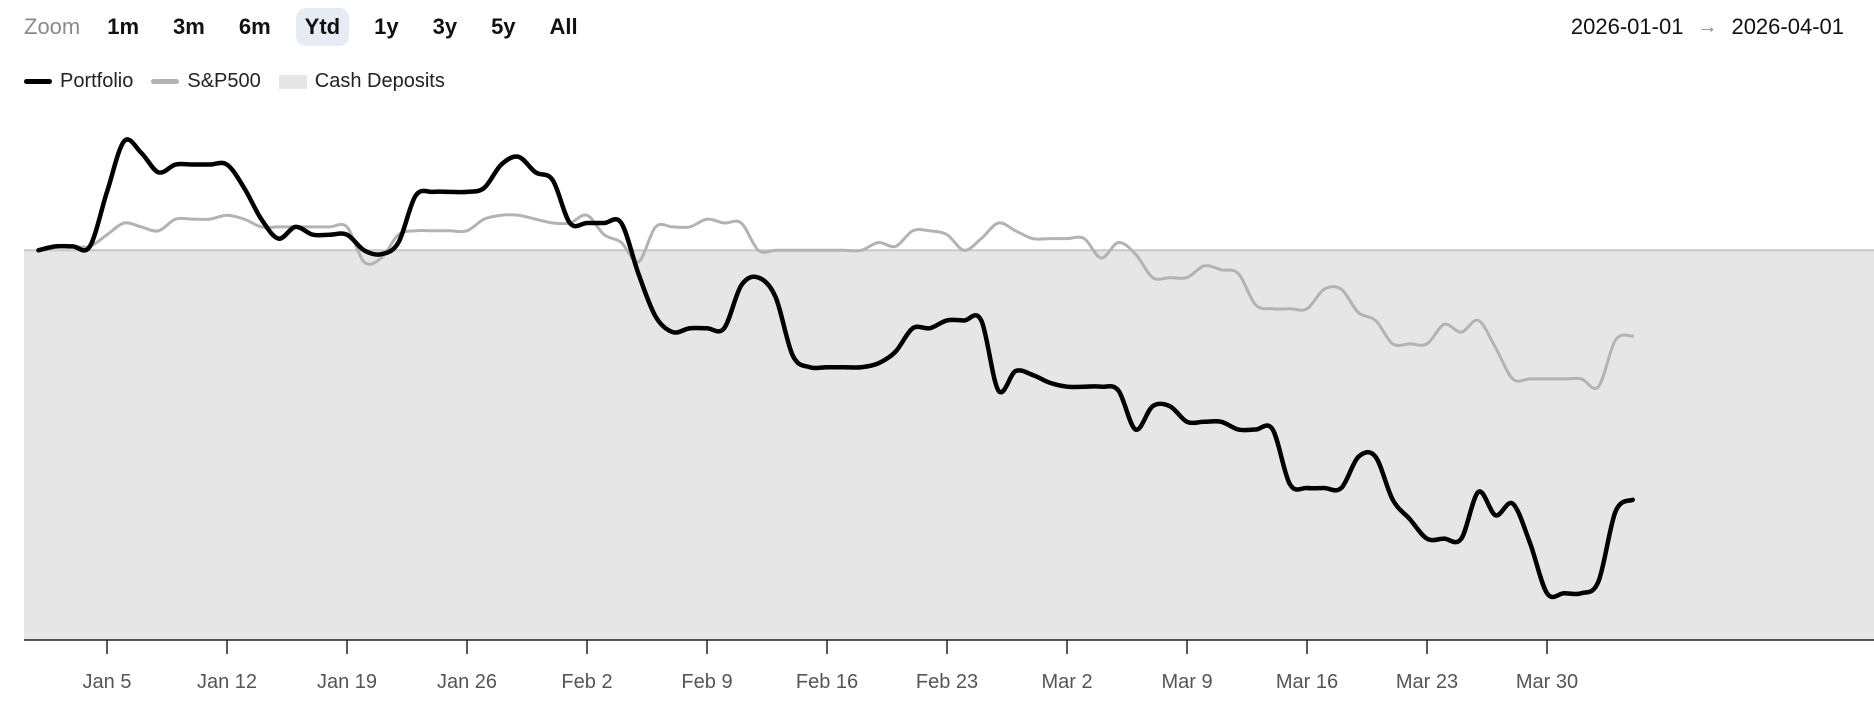 The image size is (1874, 714). What do you see at coordinates (379, 81) in the screenshot?
I see `legend-label-cash-deposits: Cash Deposits` at bounding box center [379, 81].